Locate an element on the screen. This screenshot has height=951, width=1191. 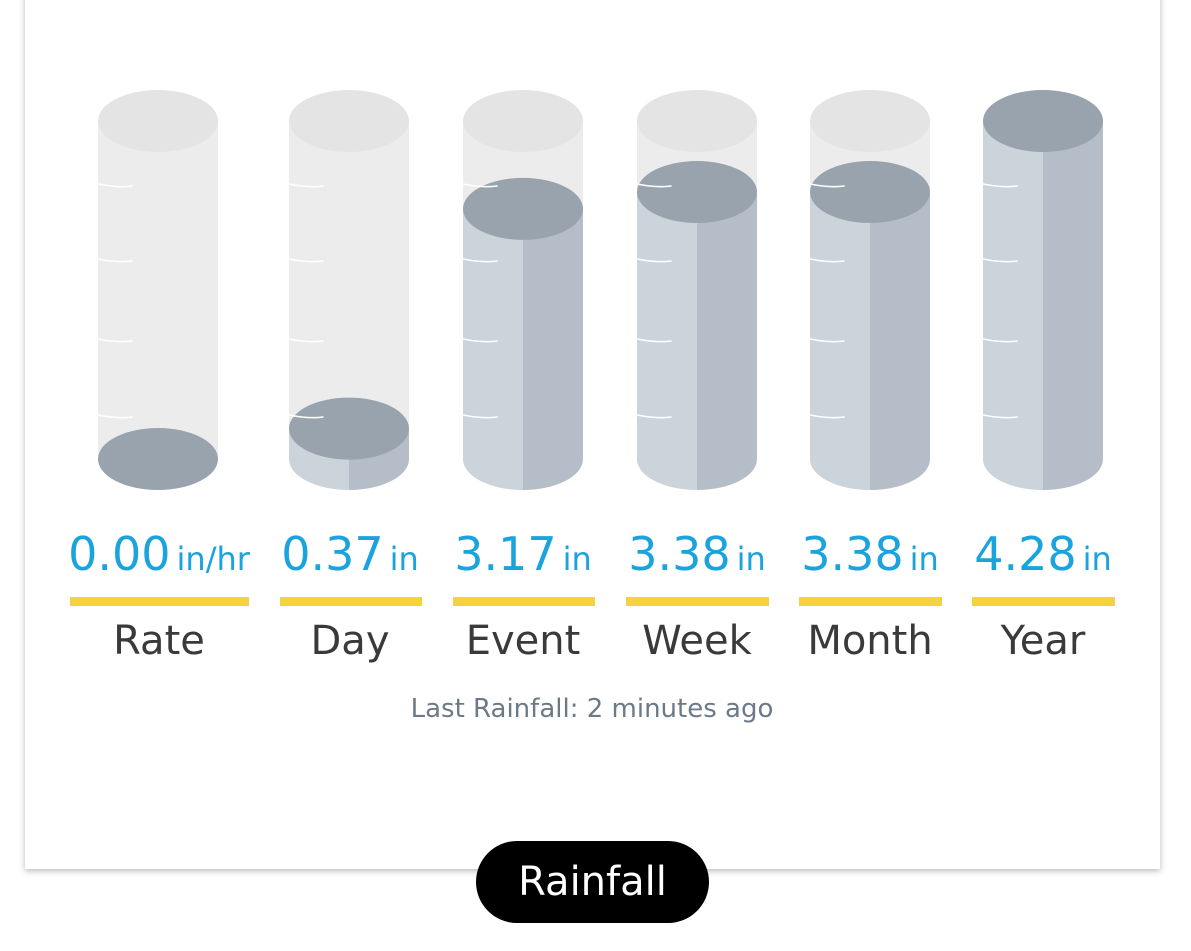
gauge-day-water-surface is located at coordinates (349, 428).